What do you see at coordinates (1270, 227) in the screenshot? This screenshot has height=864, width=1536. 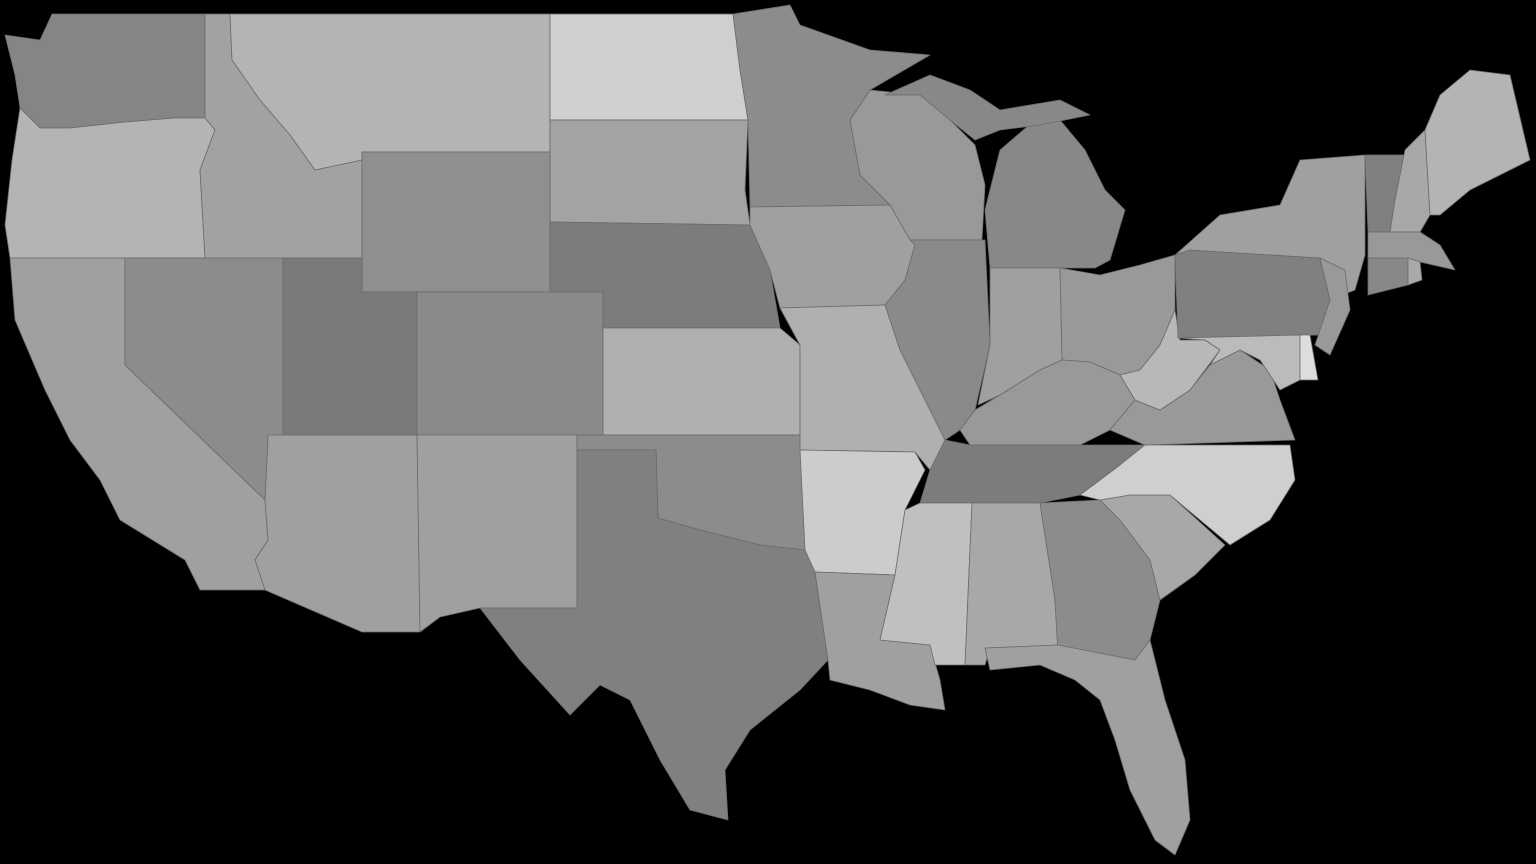 I see `state-region-ny` at bounding box center [1270, 227].